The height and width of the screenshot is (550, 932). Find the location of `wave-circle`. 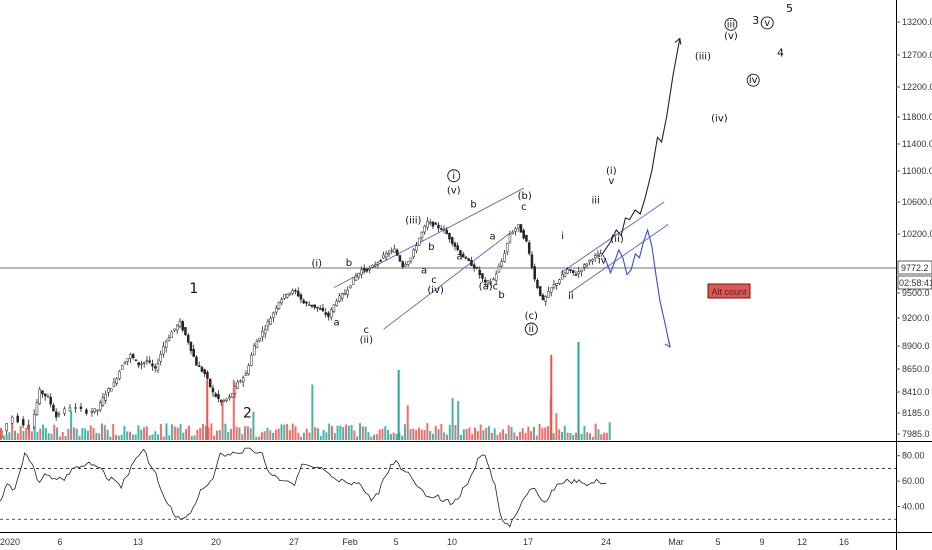

wave-circle is located at coordinates (767, 23).